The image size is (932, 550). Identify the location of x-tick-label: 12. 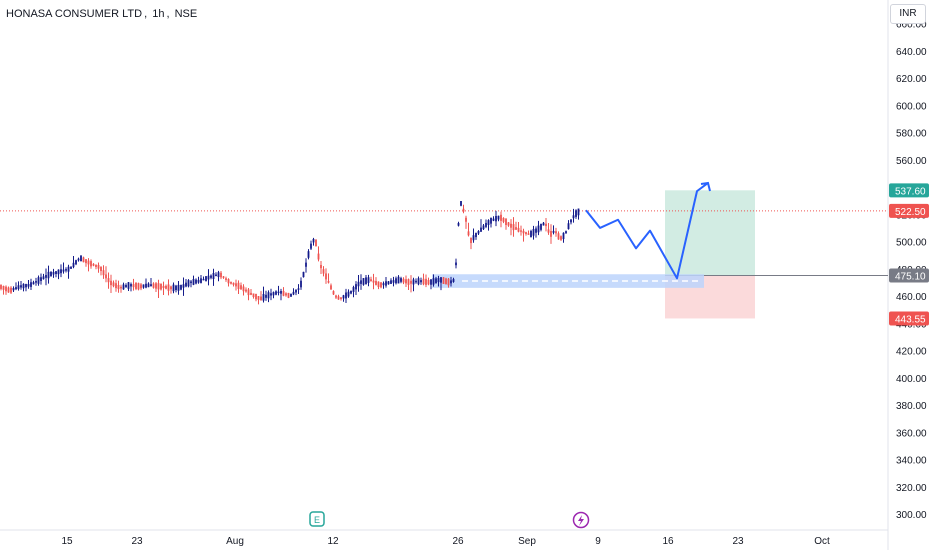
(333, 541).